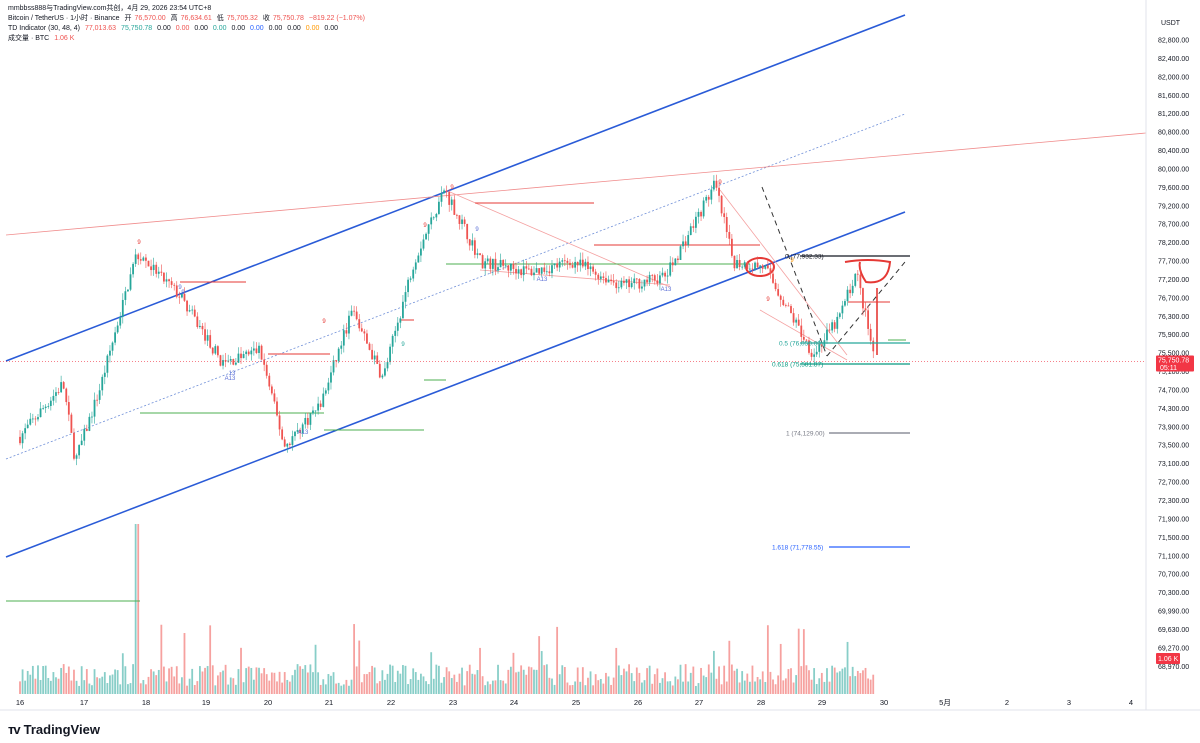  I want to click on volume-legend: 成交量 · BTC 1.06 K, so click(42, 38).